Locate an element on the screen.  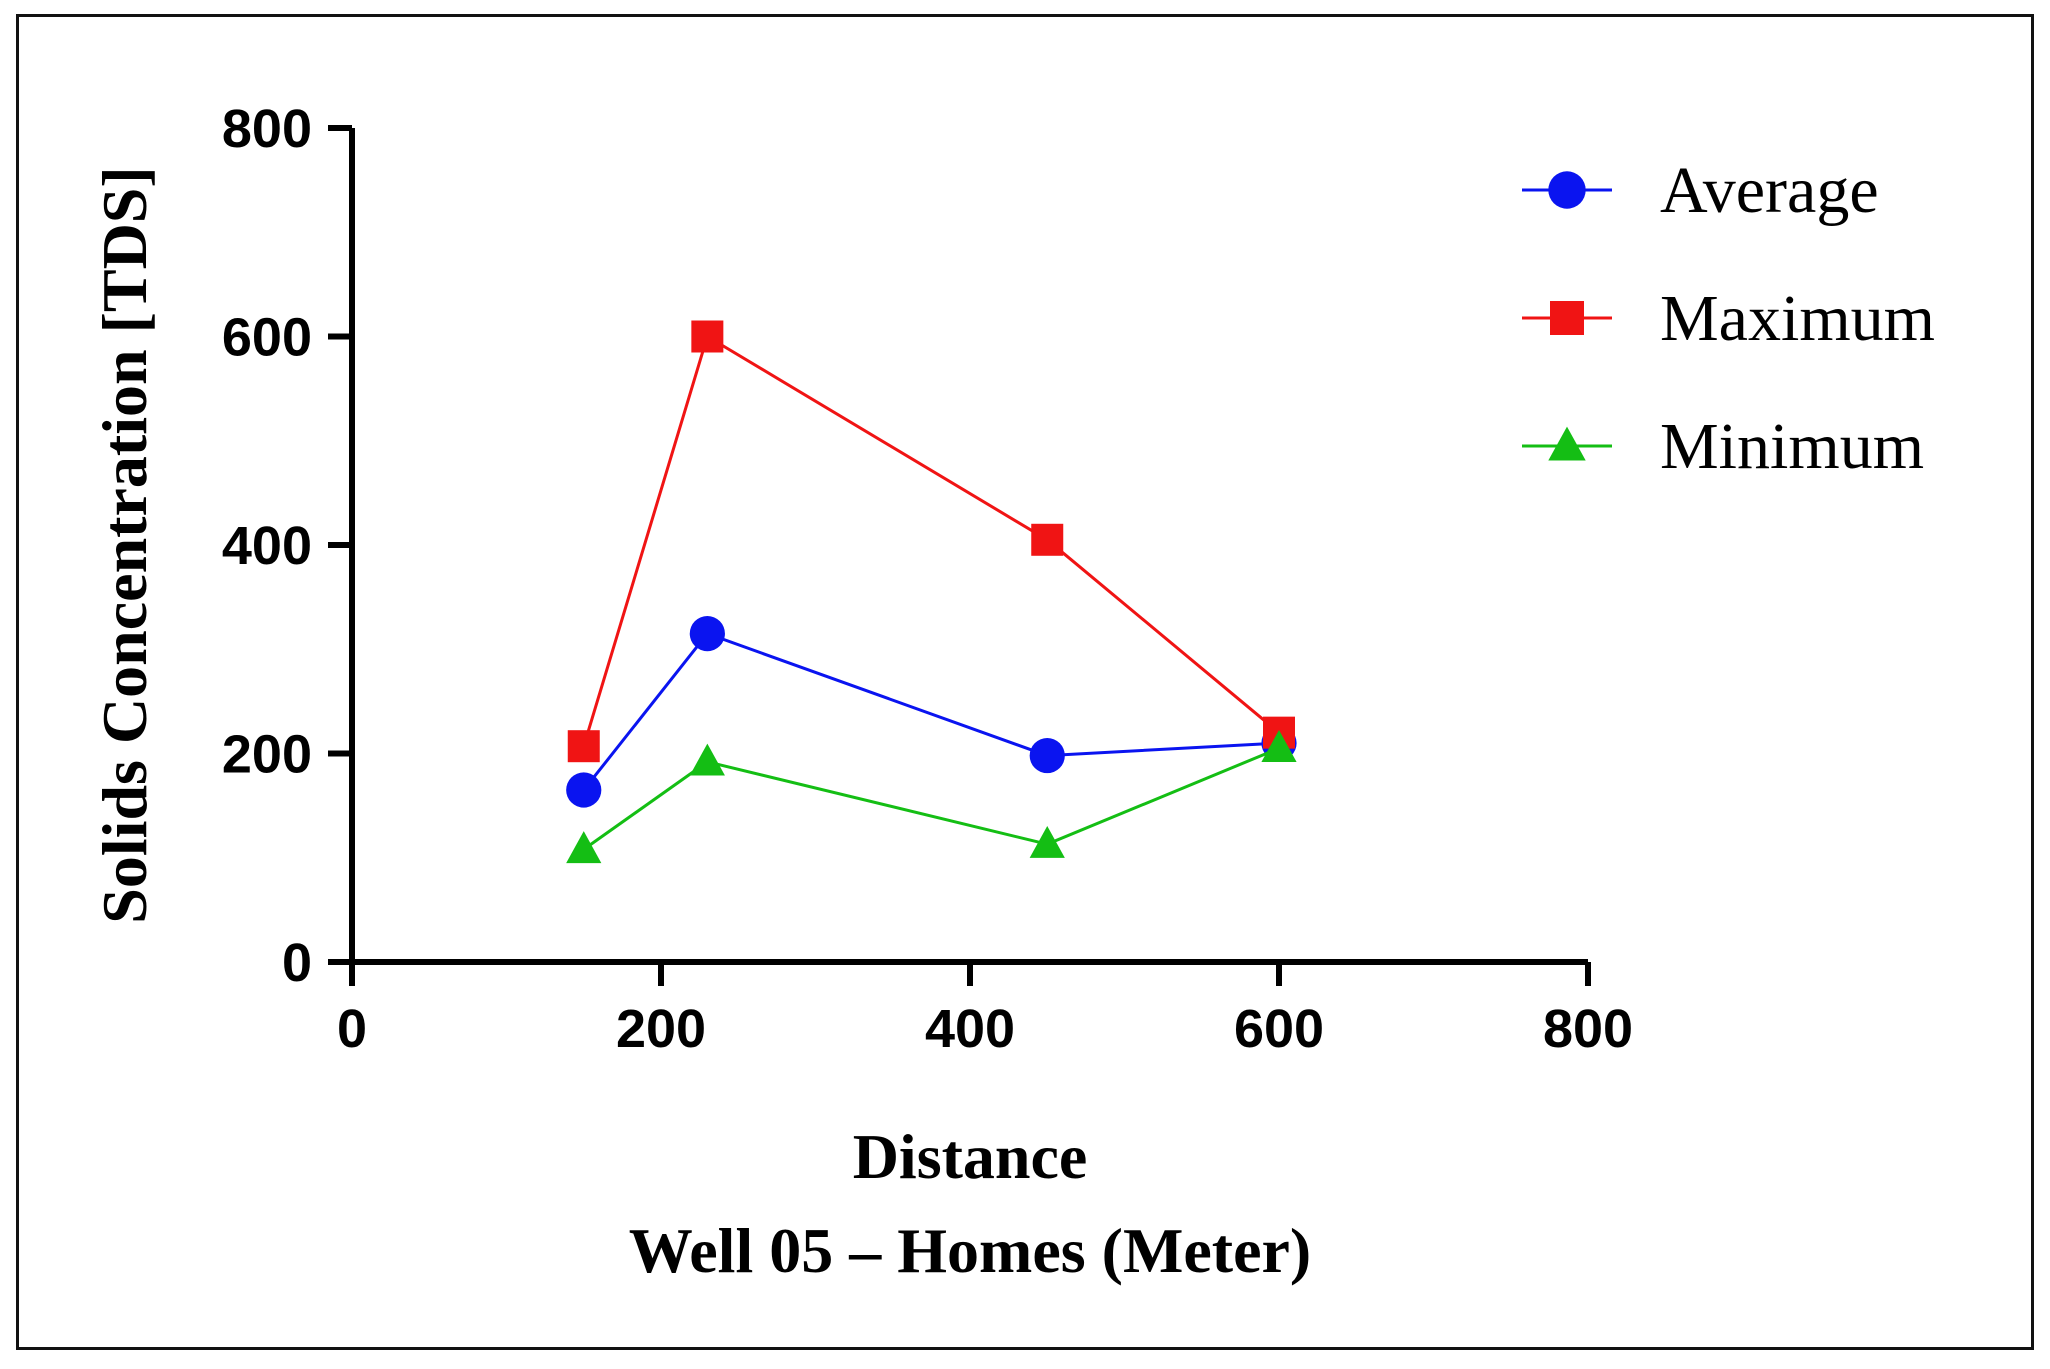
legend-label-minimum: Minimum is located at coordinates (1792, 446).